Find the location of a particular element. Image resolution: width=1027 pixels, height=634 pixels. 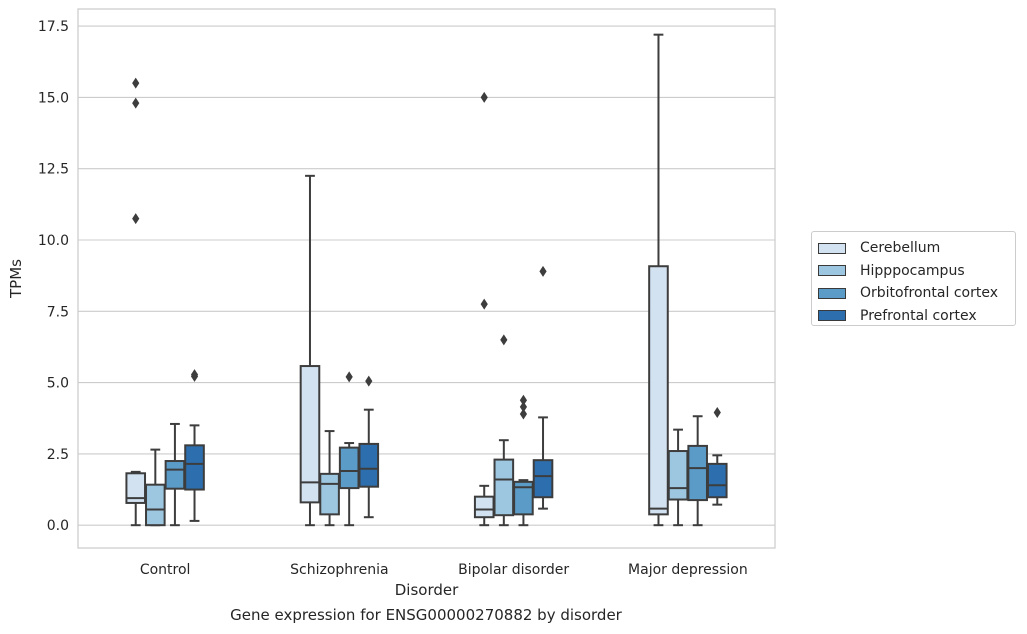

legend-item-orbitofrontal-cortex: Orbitofrontal cortex is located at coordinates (916, 293).